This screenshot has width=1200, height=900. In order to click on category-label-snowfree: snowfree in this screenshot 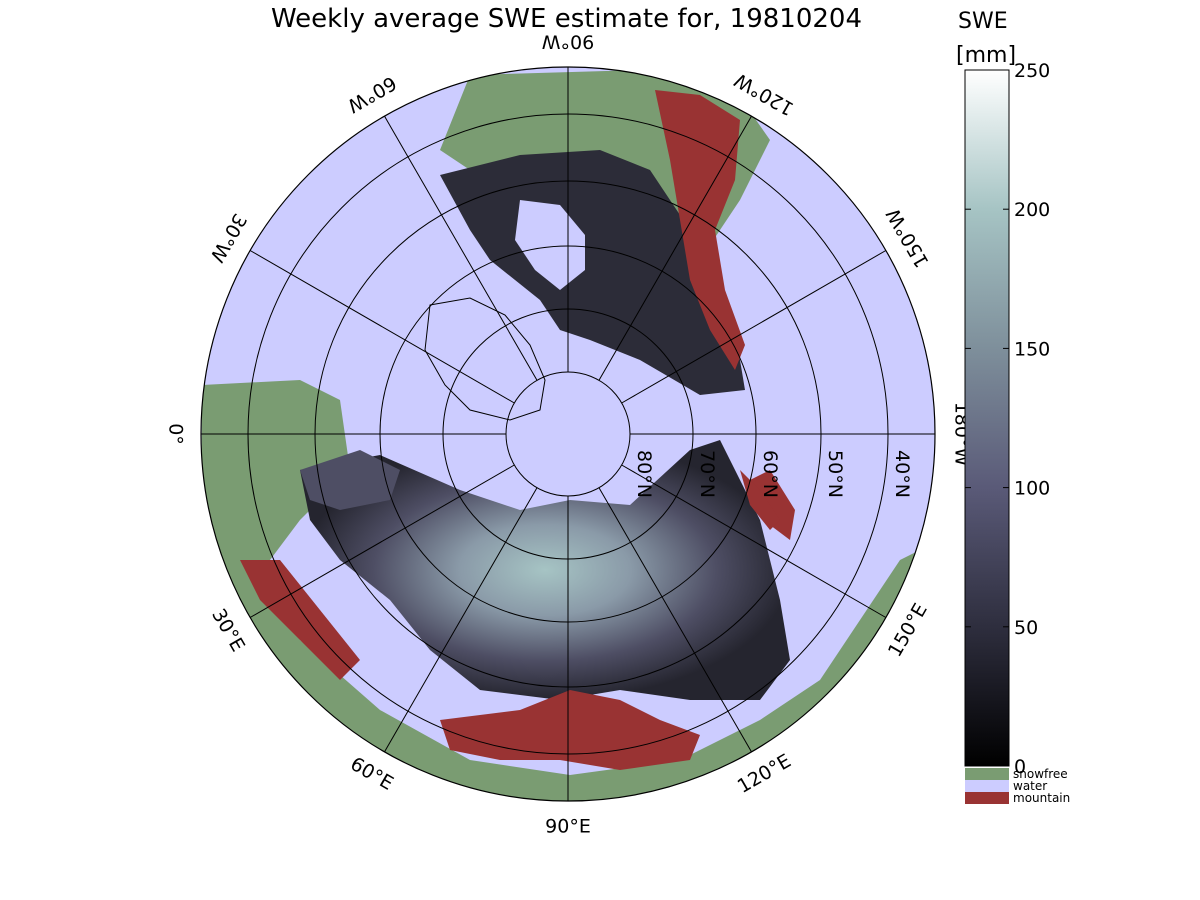, I will do `click(1040, 774)`.